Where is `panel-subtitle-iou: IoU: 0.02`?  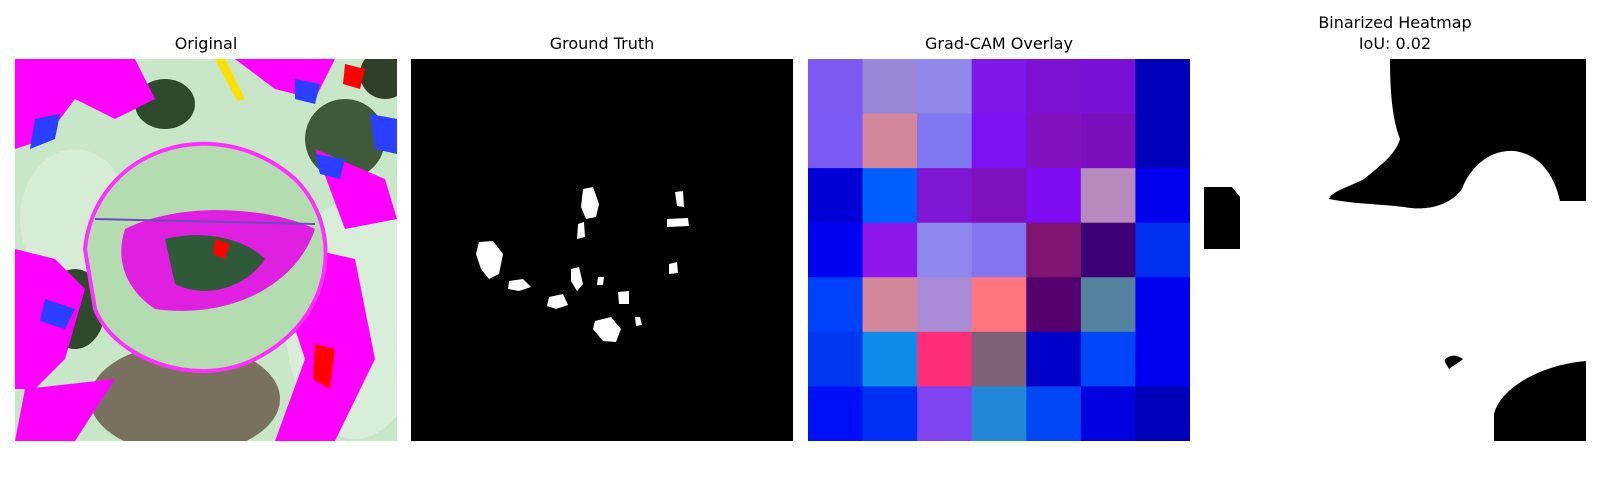 panel-subtitle-iou: IoU: 0.02 is located at coordinates (1395, 44).